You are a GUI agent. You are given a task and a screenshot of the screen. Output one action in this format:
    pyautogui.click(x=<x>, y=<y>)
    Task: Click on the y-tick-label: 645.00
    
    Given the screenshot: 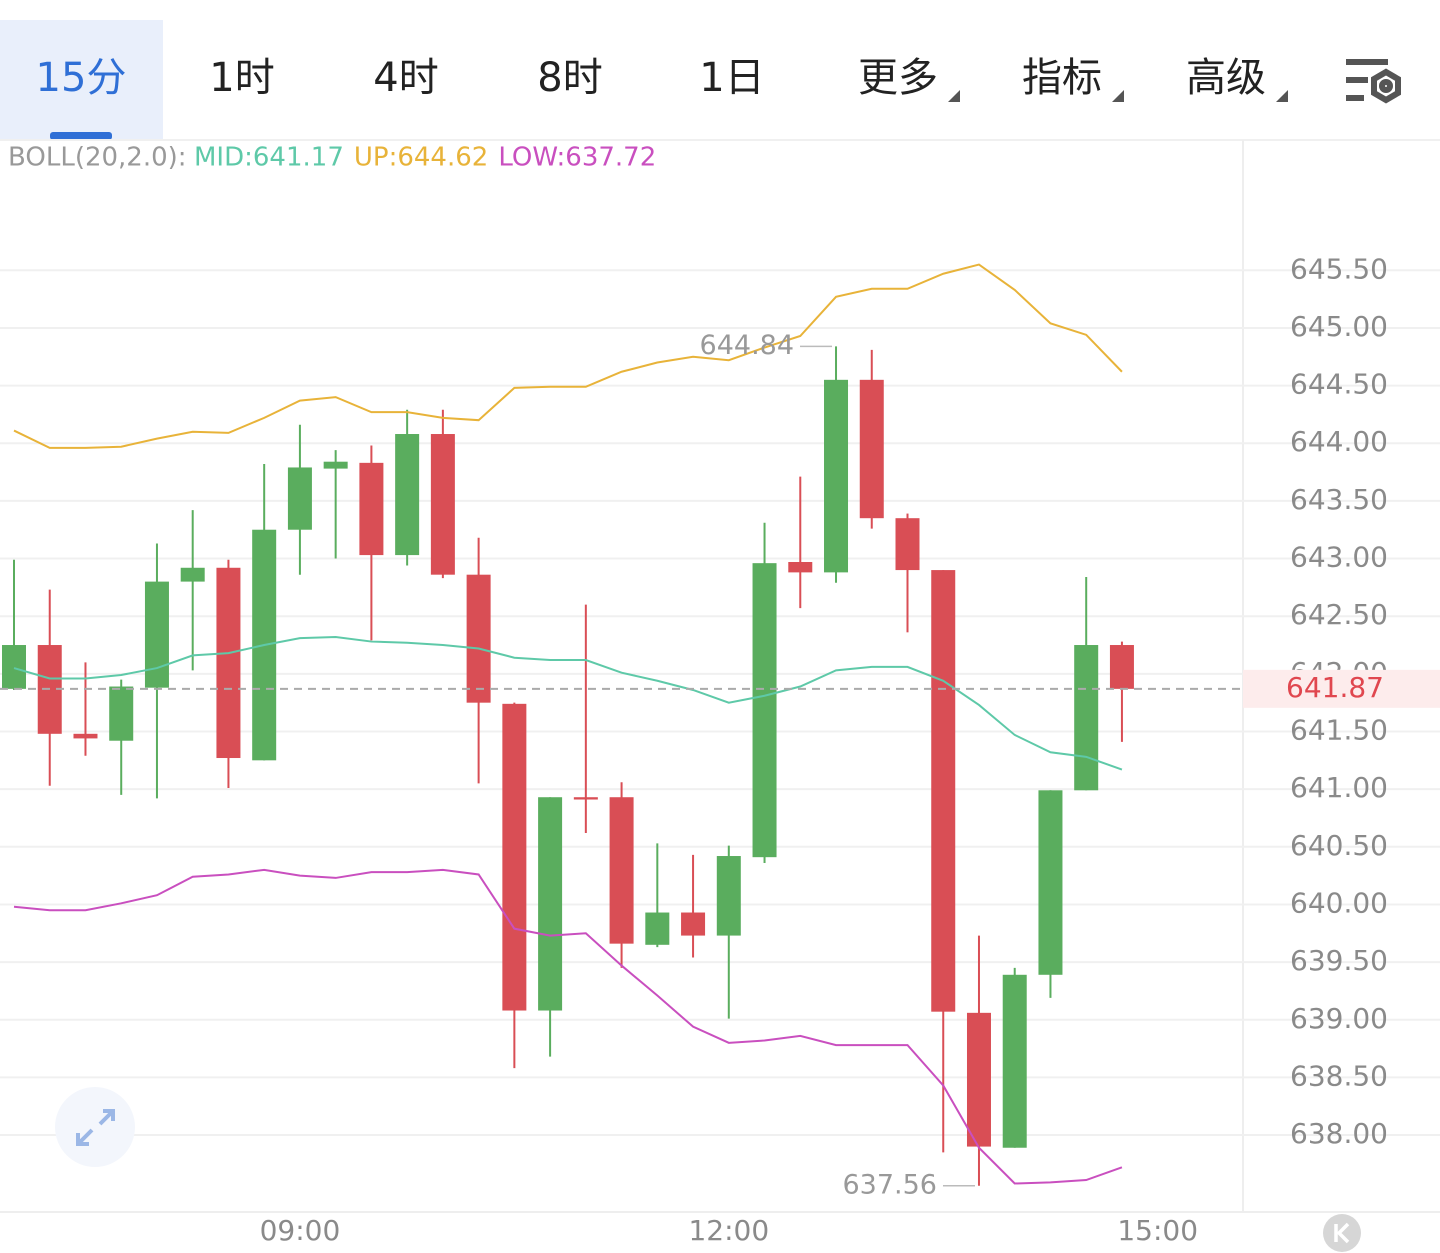 What is the action you would take?
    pyautogui.click(x=1339, y=326)
    